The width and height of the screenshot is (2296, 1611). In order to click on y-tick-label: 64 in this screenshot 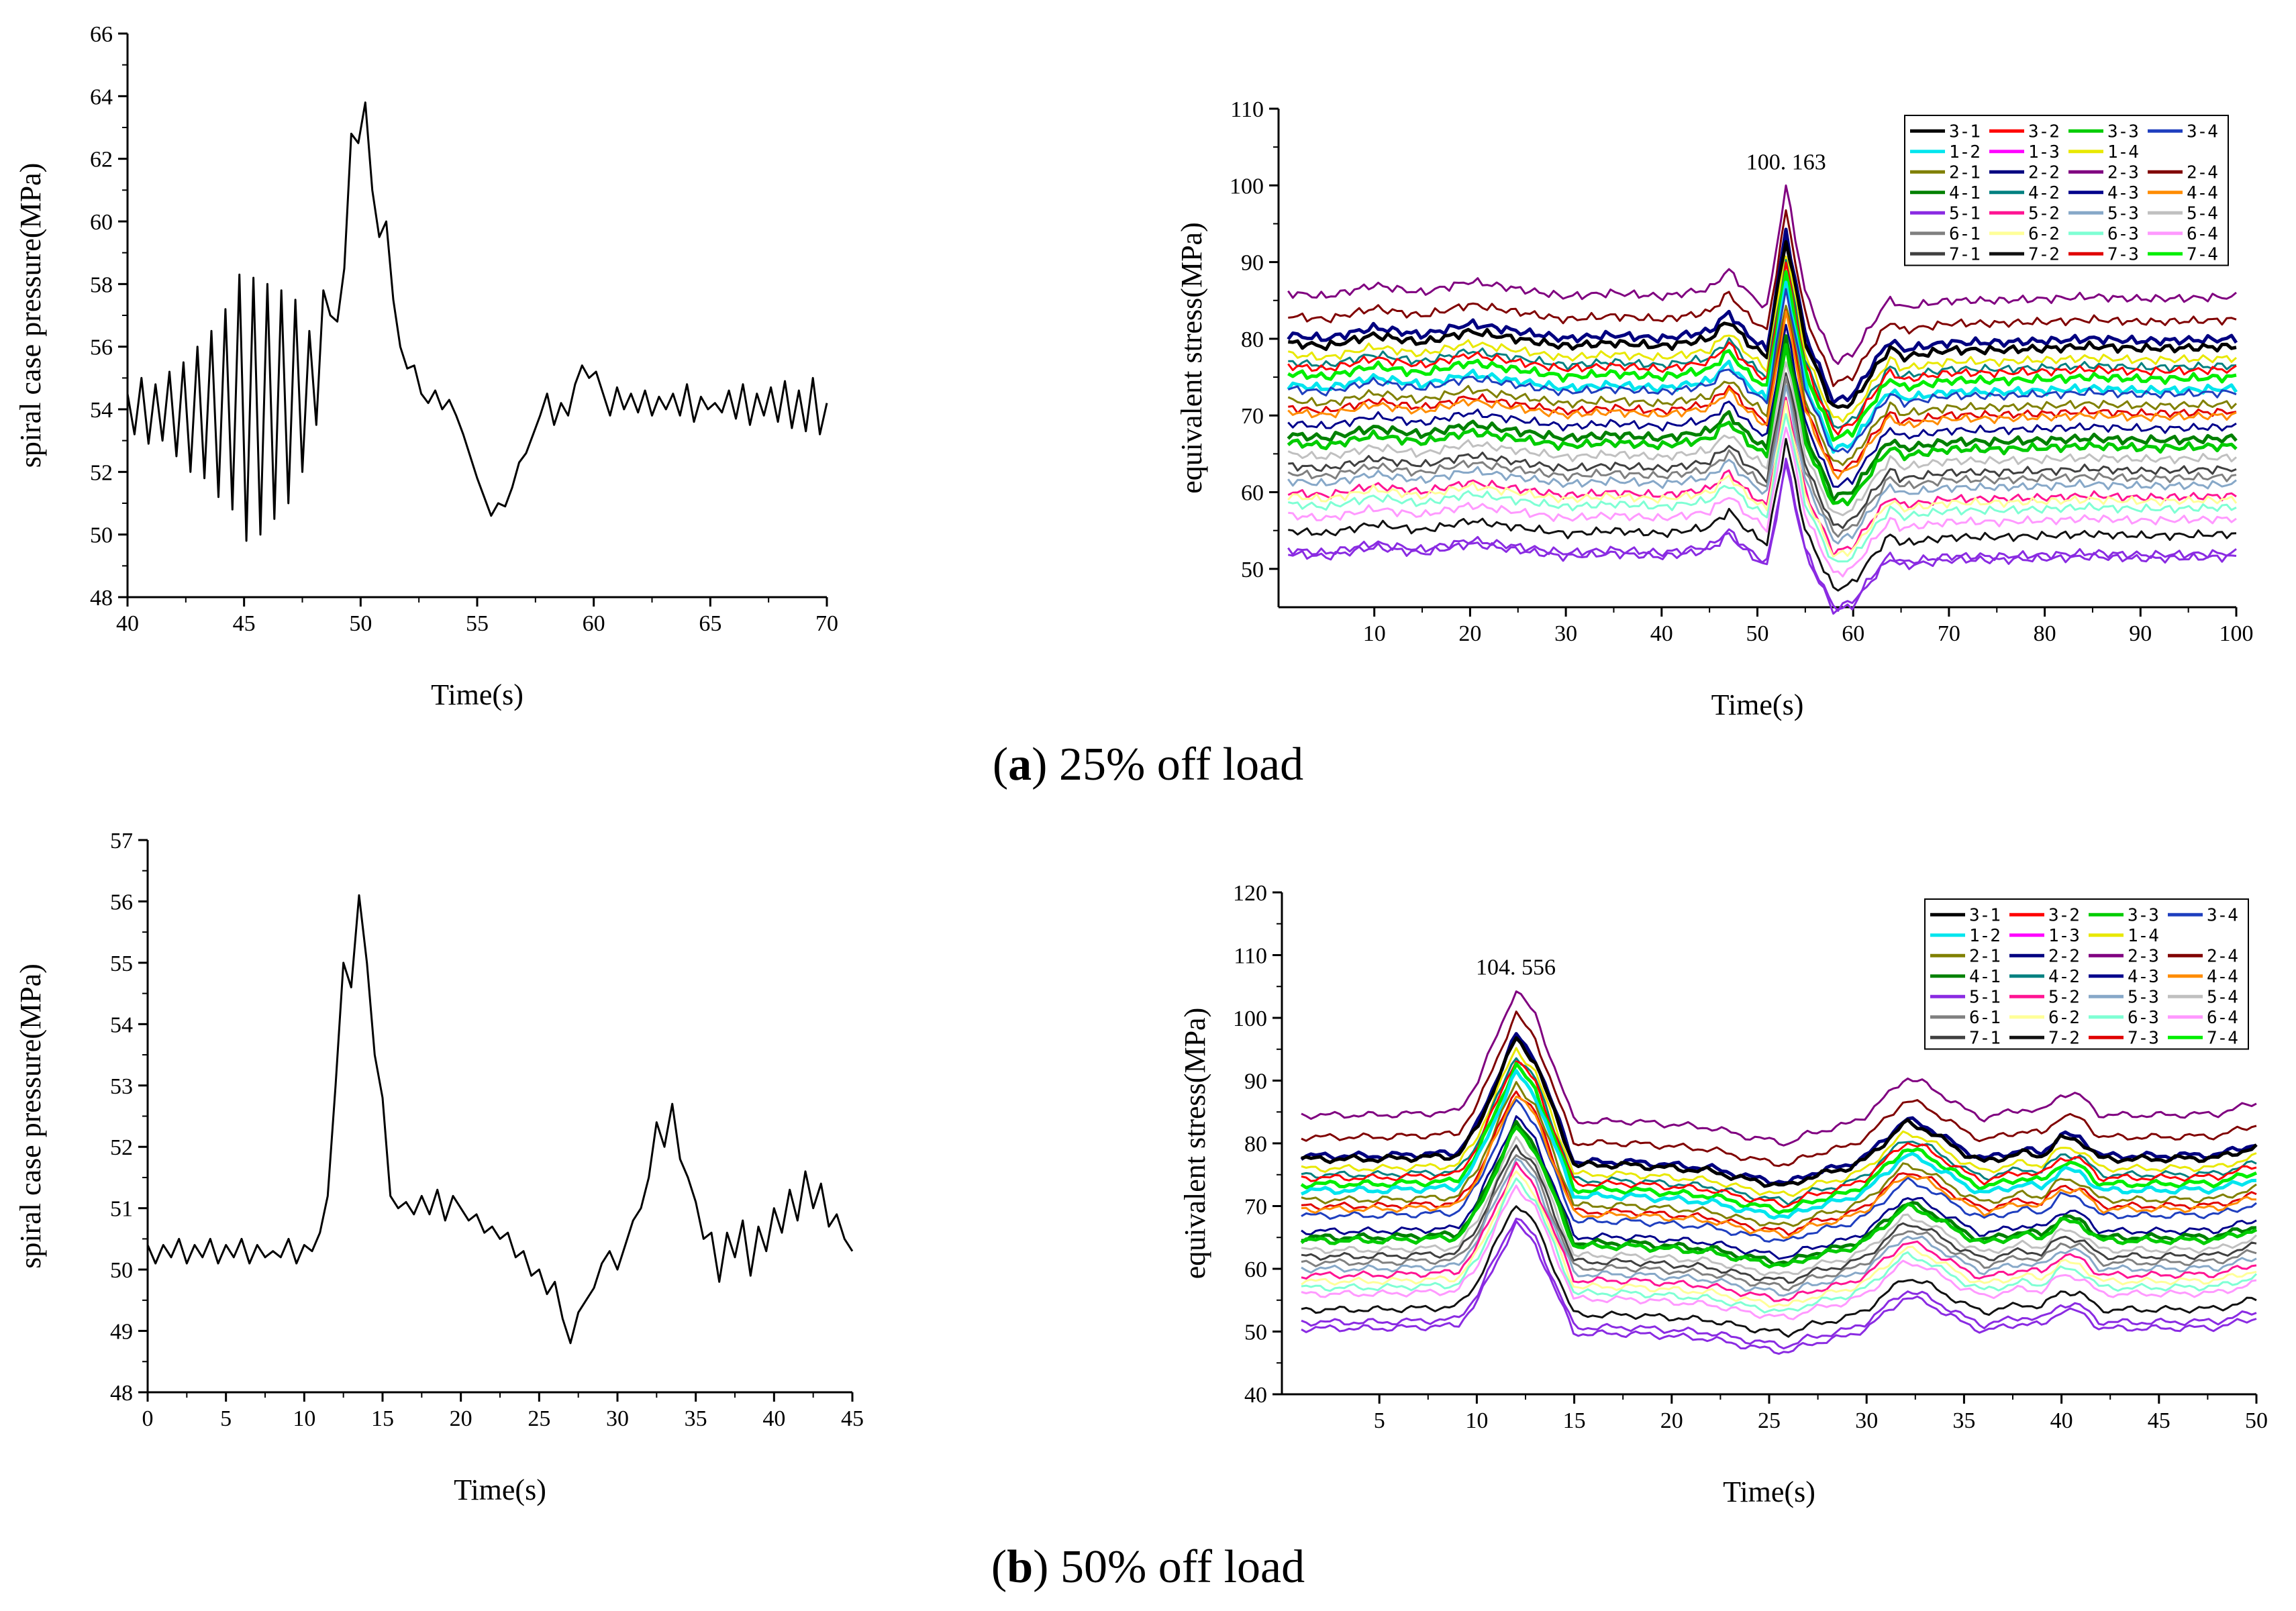, I will do `click(101, 97)`.